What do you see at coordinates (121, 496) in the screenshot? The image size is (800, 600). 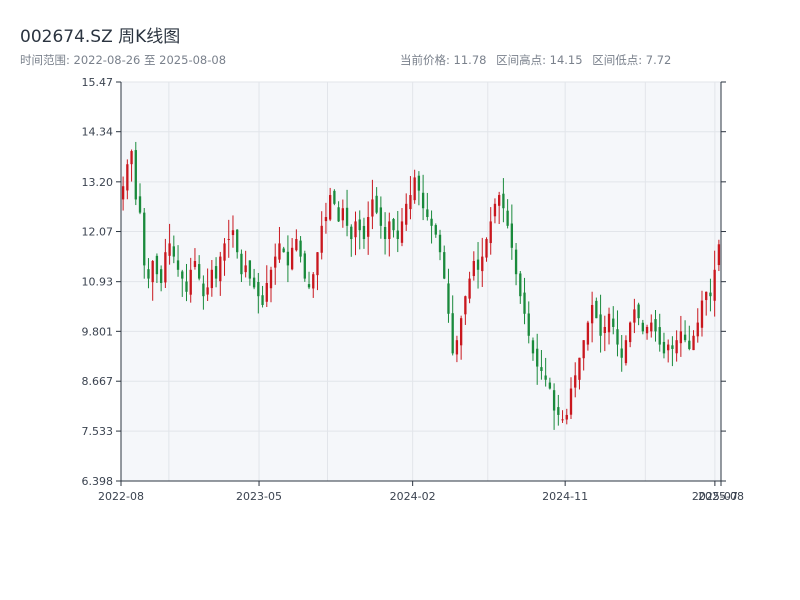 I see `x-tick-label: 2022-08` at bounding box center [121, 496].